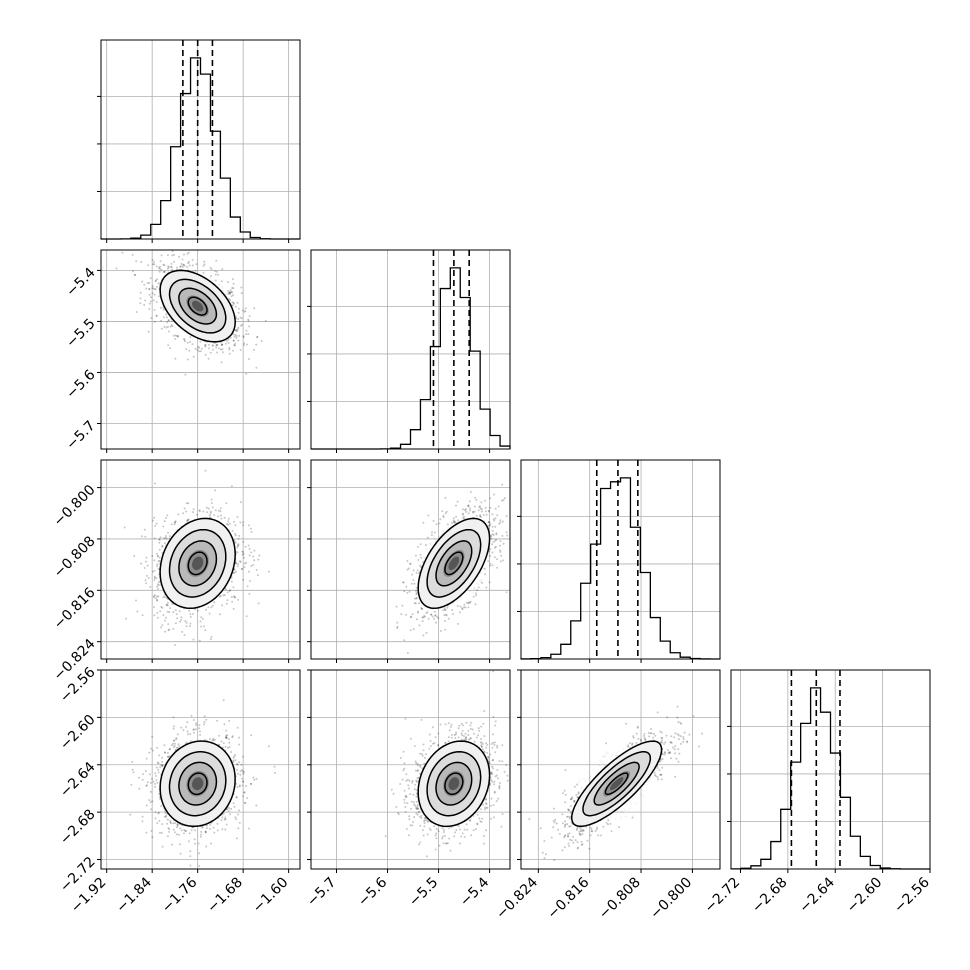 This screenshot has width=970, height=970. I want to click on x-tick-label: −5.7, so click(321, 892).